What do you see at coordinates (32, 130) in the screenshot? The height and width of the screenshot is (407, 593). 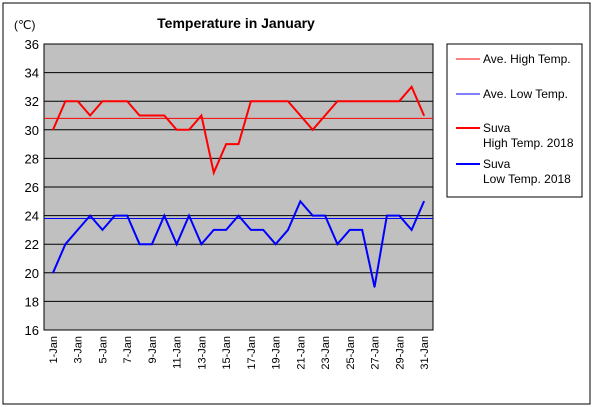 I see `y-tick-label: 30` at bounding box center [32, 130].